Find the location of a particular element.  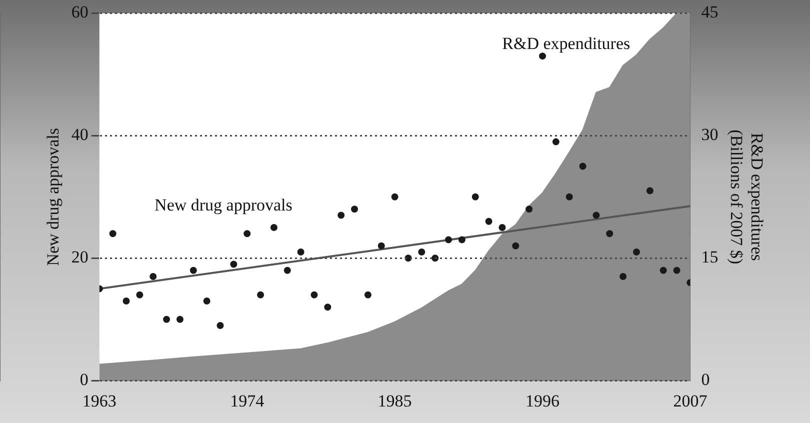

y-tick-label: 60 is located at coordinates (79, 12).